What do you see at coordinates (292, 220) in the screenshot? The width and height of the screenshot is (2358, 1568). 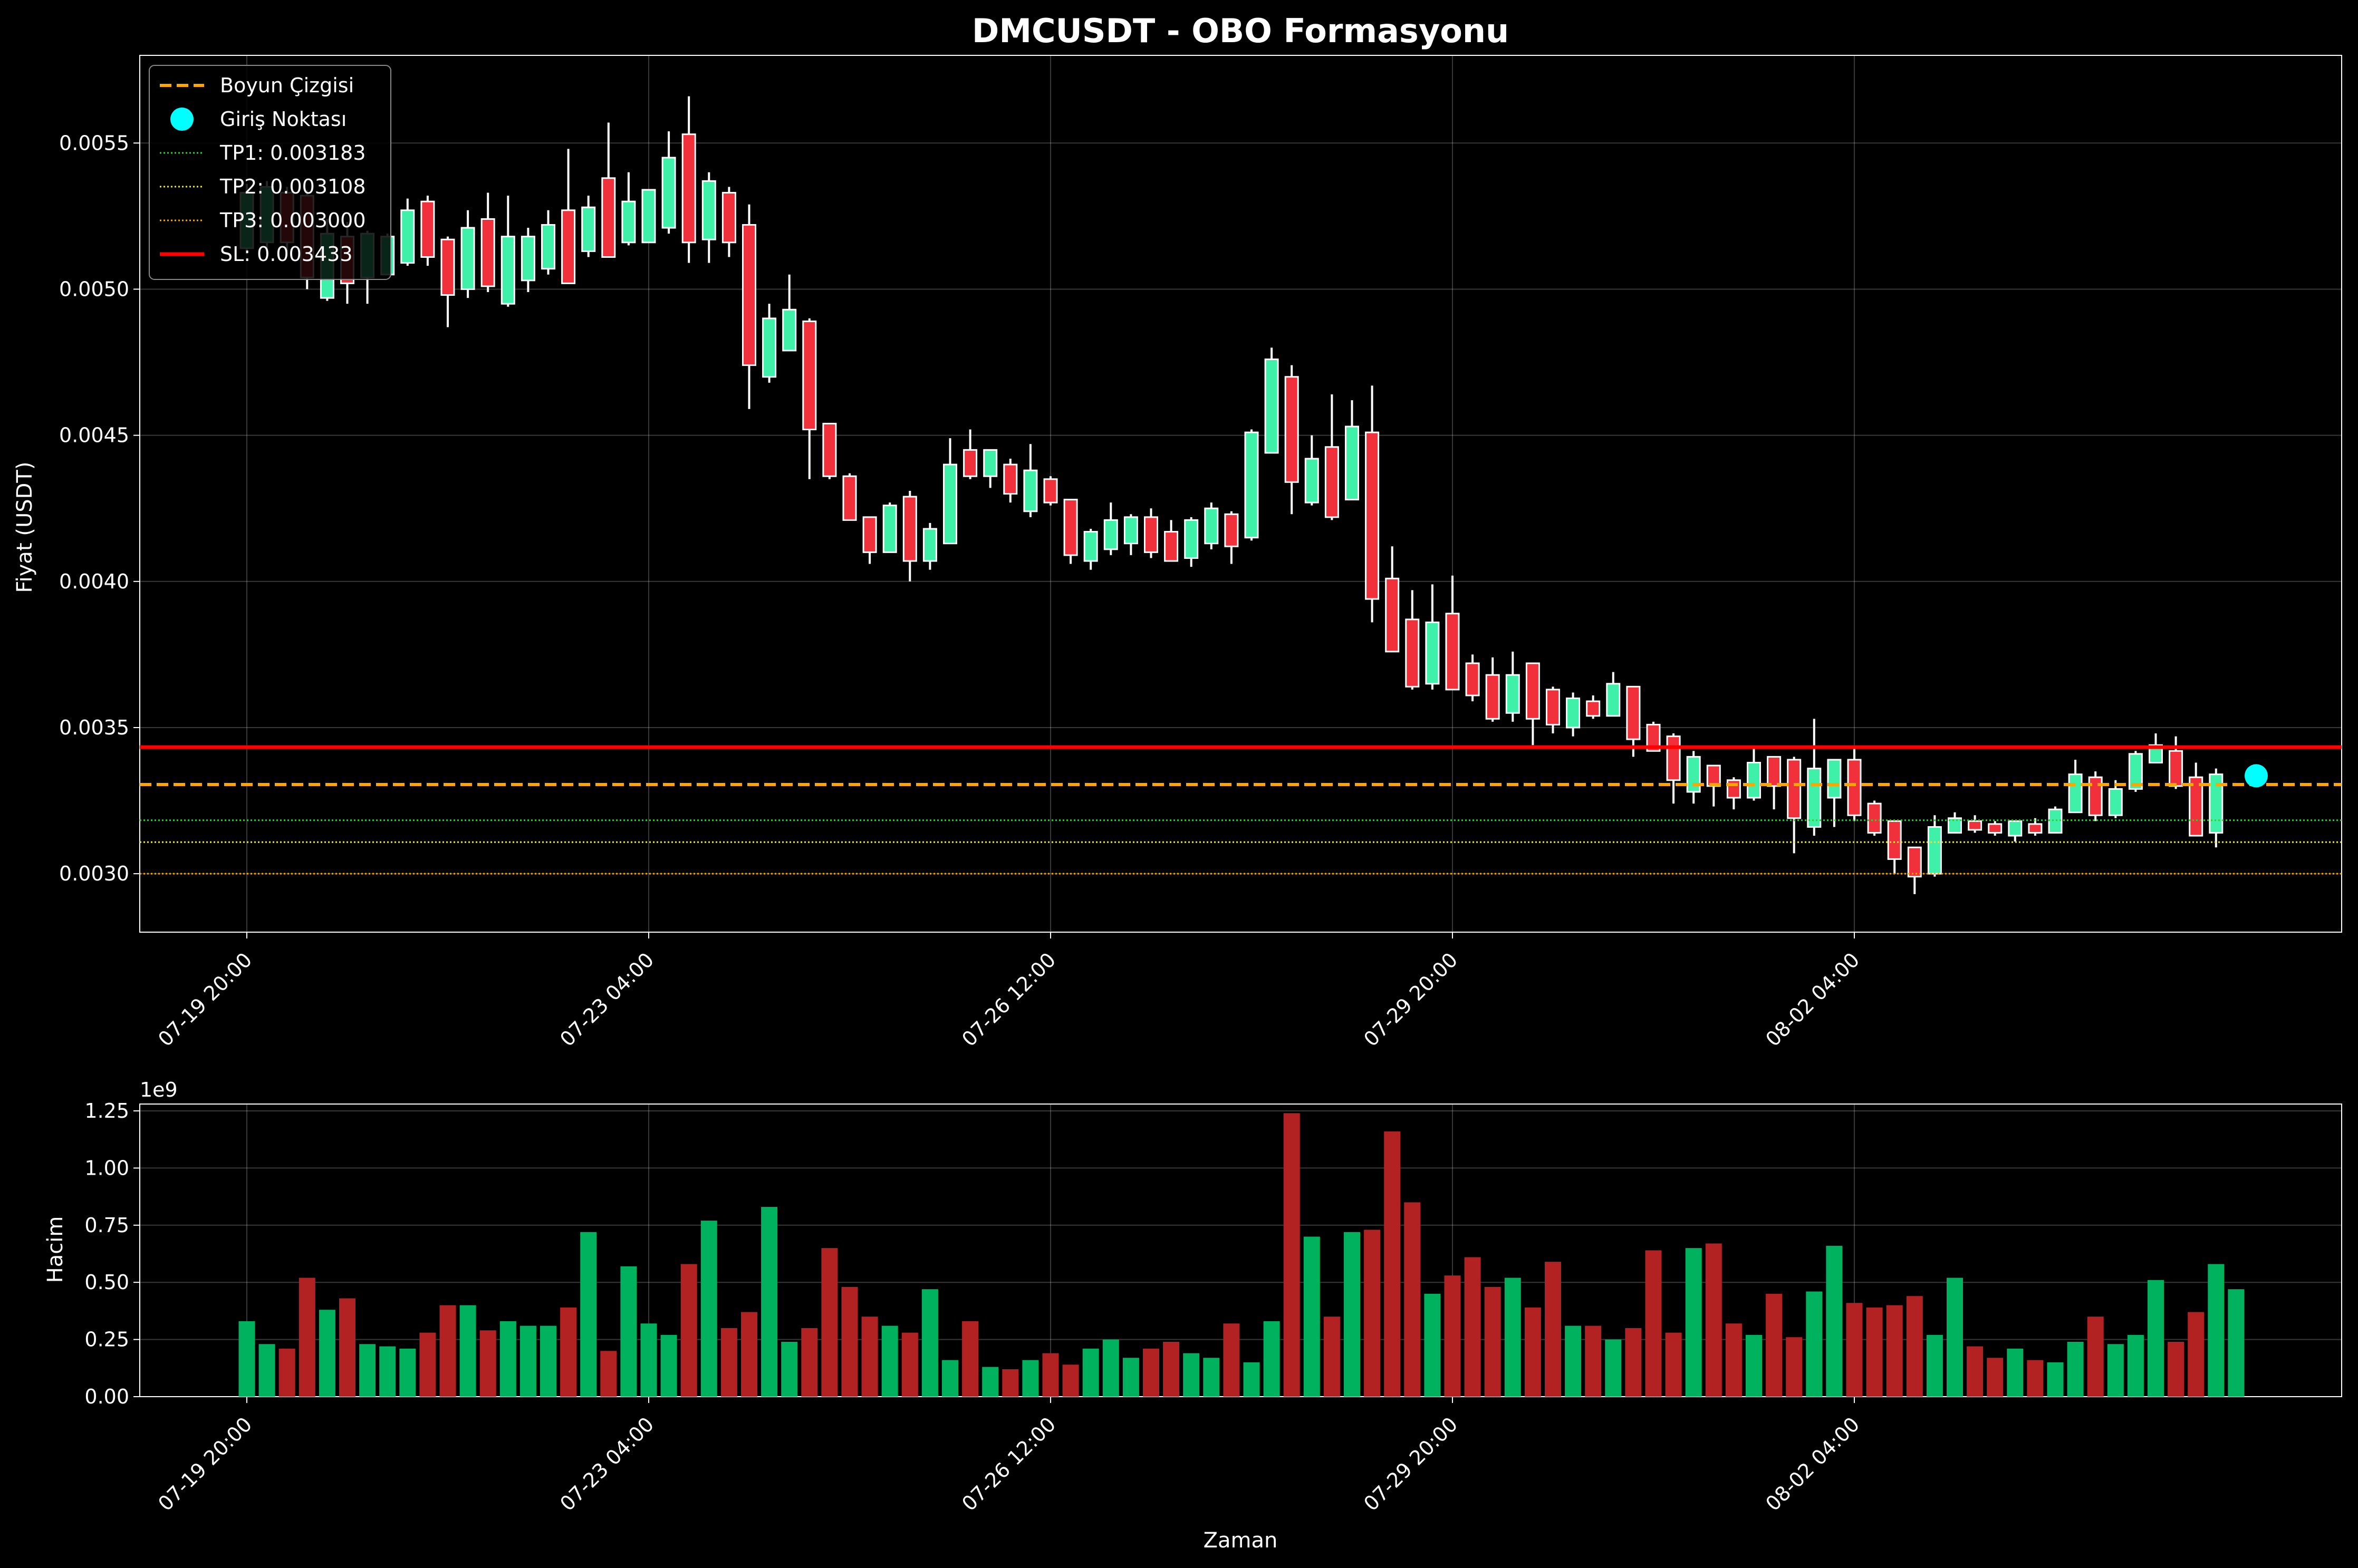 I see `legend-label: TP3: 0.003000` at bounding box center [292, 220].